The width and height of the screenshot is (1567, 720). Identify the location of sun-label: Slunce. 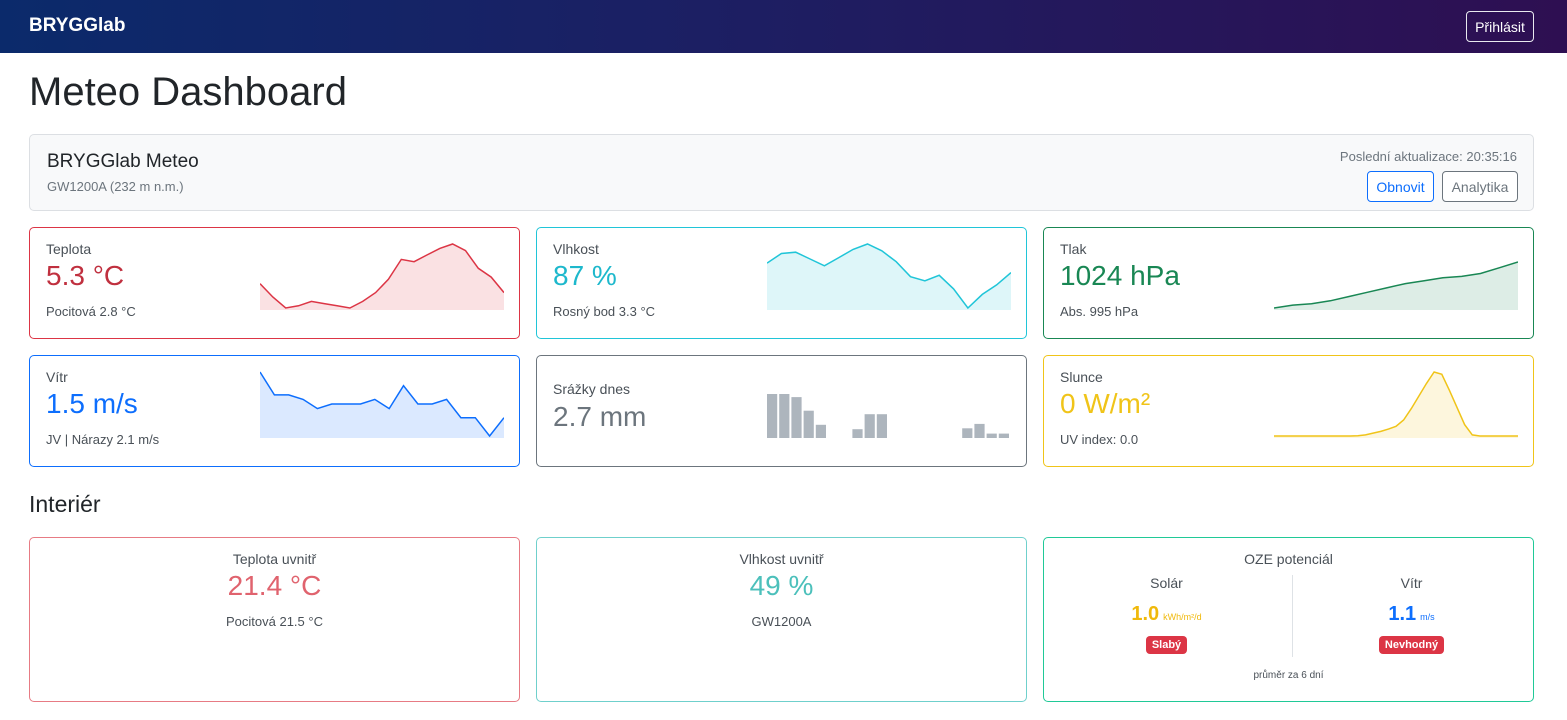
(1081, 377).